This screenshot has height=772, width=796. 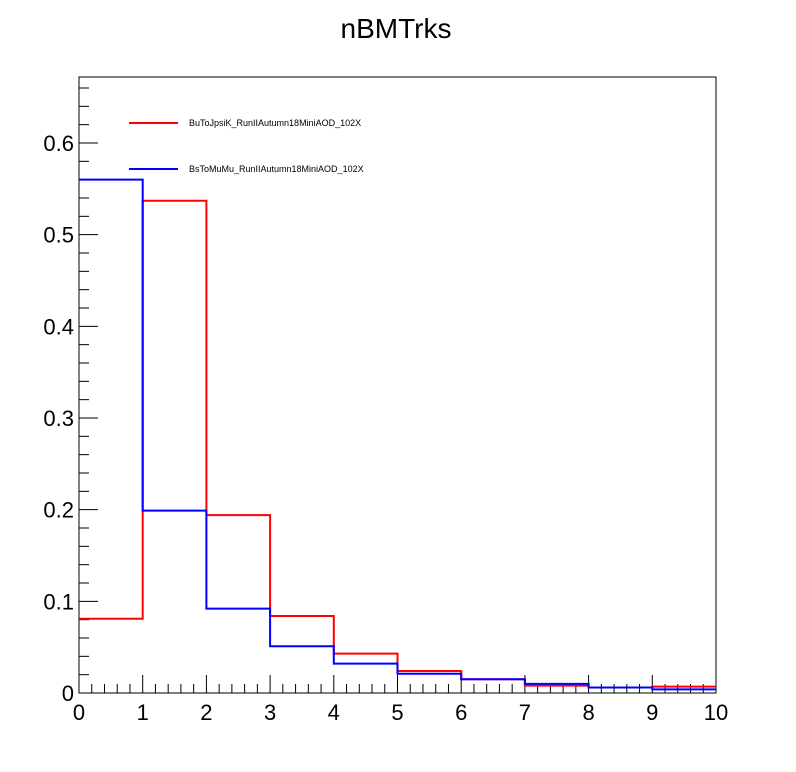 What do you see at coordinates (716, 712) in the screenshot?
I see `x-tick-label: 10` at bounding box center [716, 712].